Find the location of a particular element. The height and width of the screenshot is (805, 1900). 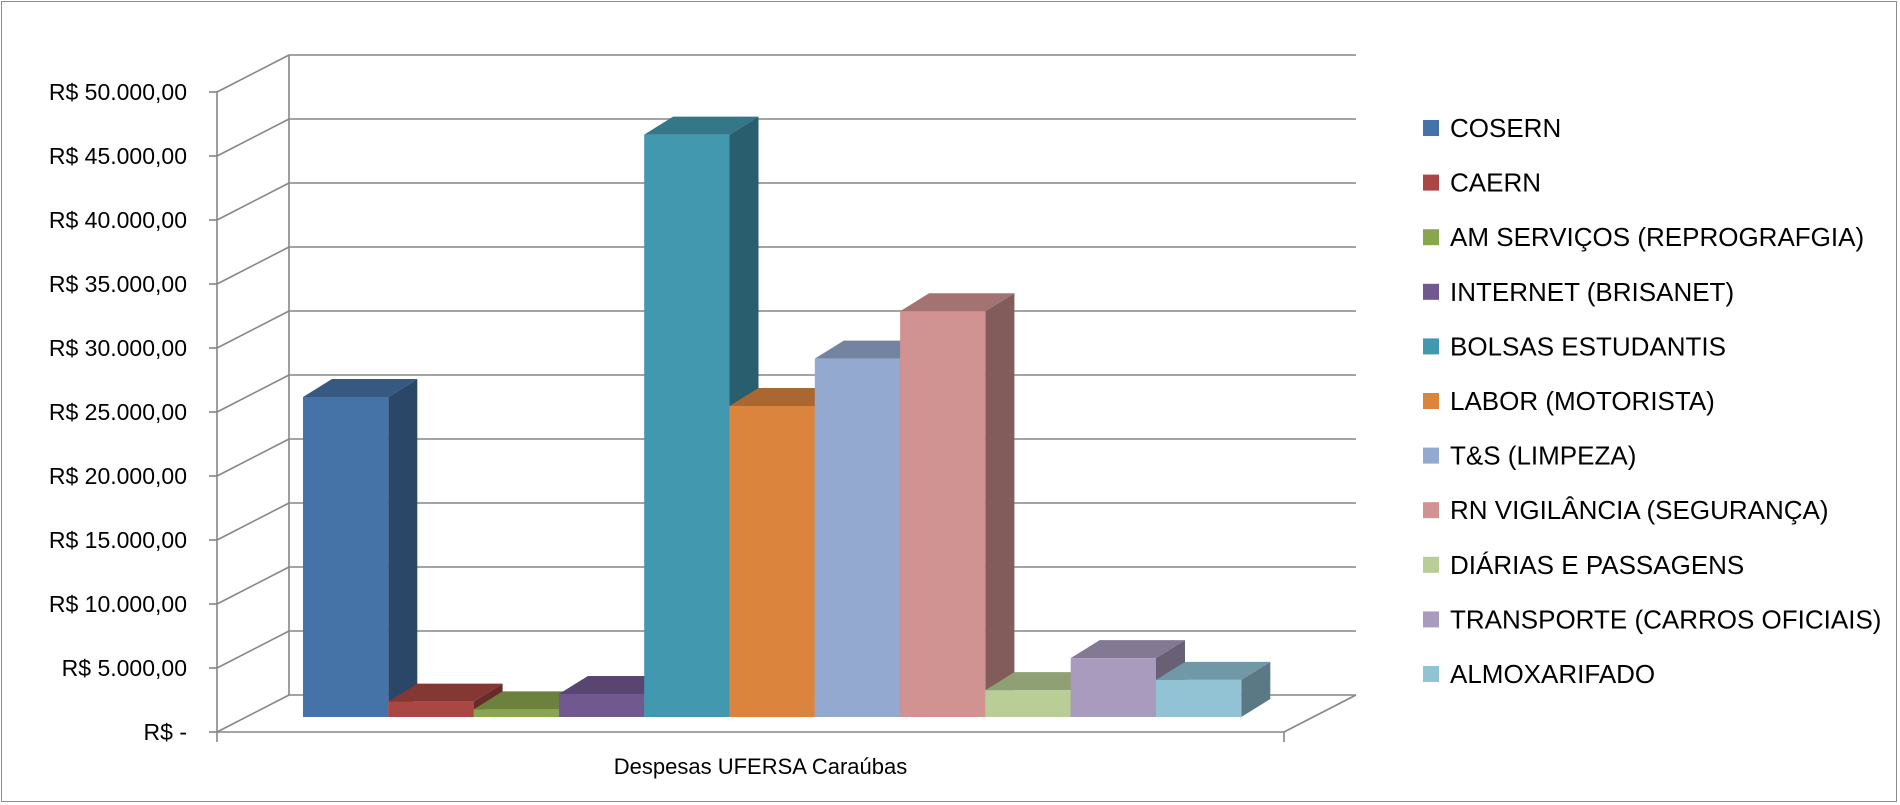

y-tick-label: R$ 10.000,00 is located at coordinates (118, 604).